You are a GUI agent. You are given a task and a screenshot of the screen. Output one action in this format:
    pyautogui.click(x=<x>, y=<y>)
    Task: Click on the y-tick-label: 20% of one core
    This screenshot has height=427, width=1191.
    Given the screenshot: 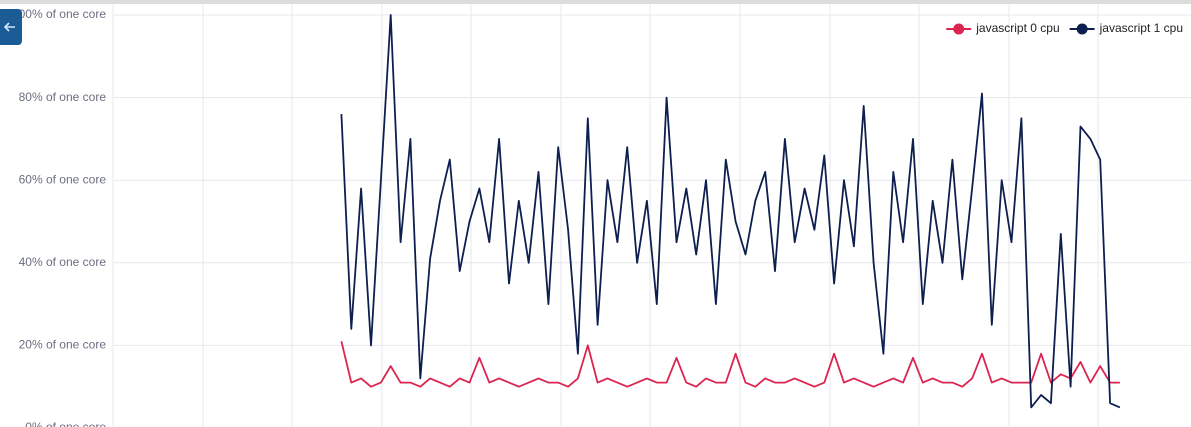 What is the action you would take?
    pyautogui.click(x=63, y=345)
    